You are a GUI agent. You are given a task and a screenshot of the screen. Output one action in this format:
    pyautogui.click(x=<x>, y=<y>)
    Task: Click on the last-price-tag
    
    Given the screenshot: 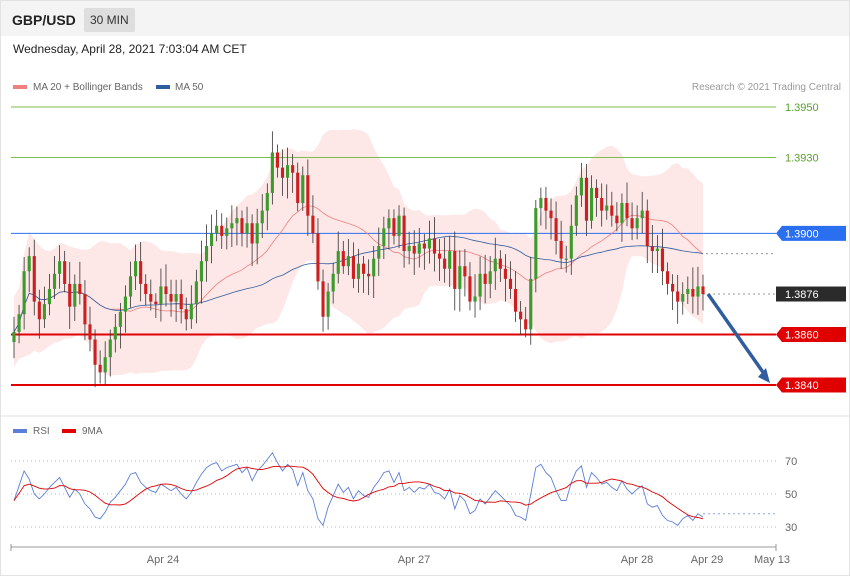 What is the action you would take?
    pyautogui.click(x=811, y=294)
    